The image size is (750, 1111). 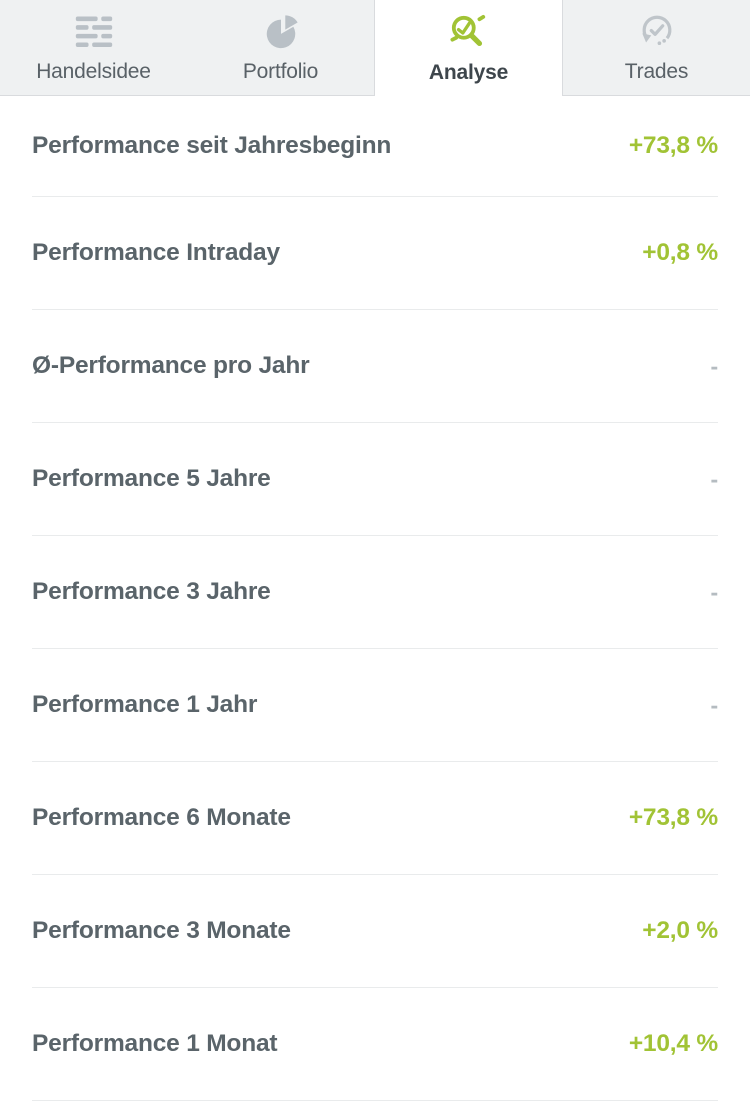 What do you see at coordinates (145, 704) in the screenshot?
I see `perf-row-label: Performance 1 Jahr` at bounding box center [145, 704].